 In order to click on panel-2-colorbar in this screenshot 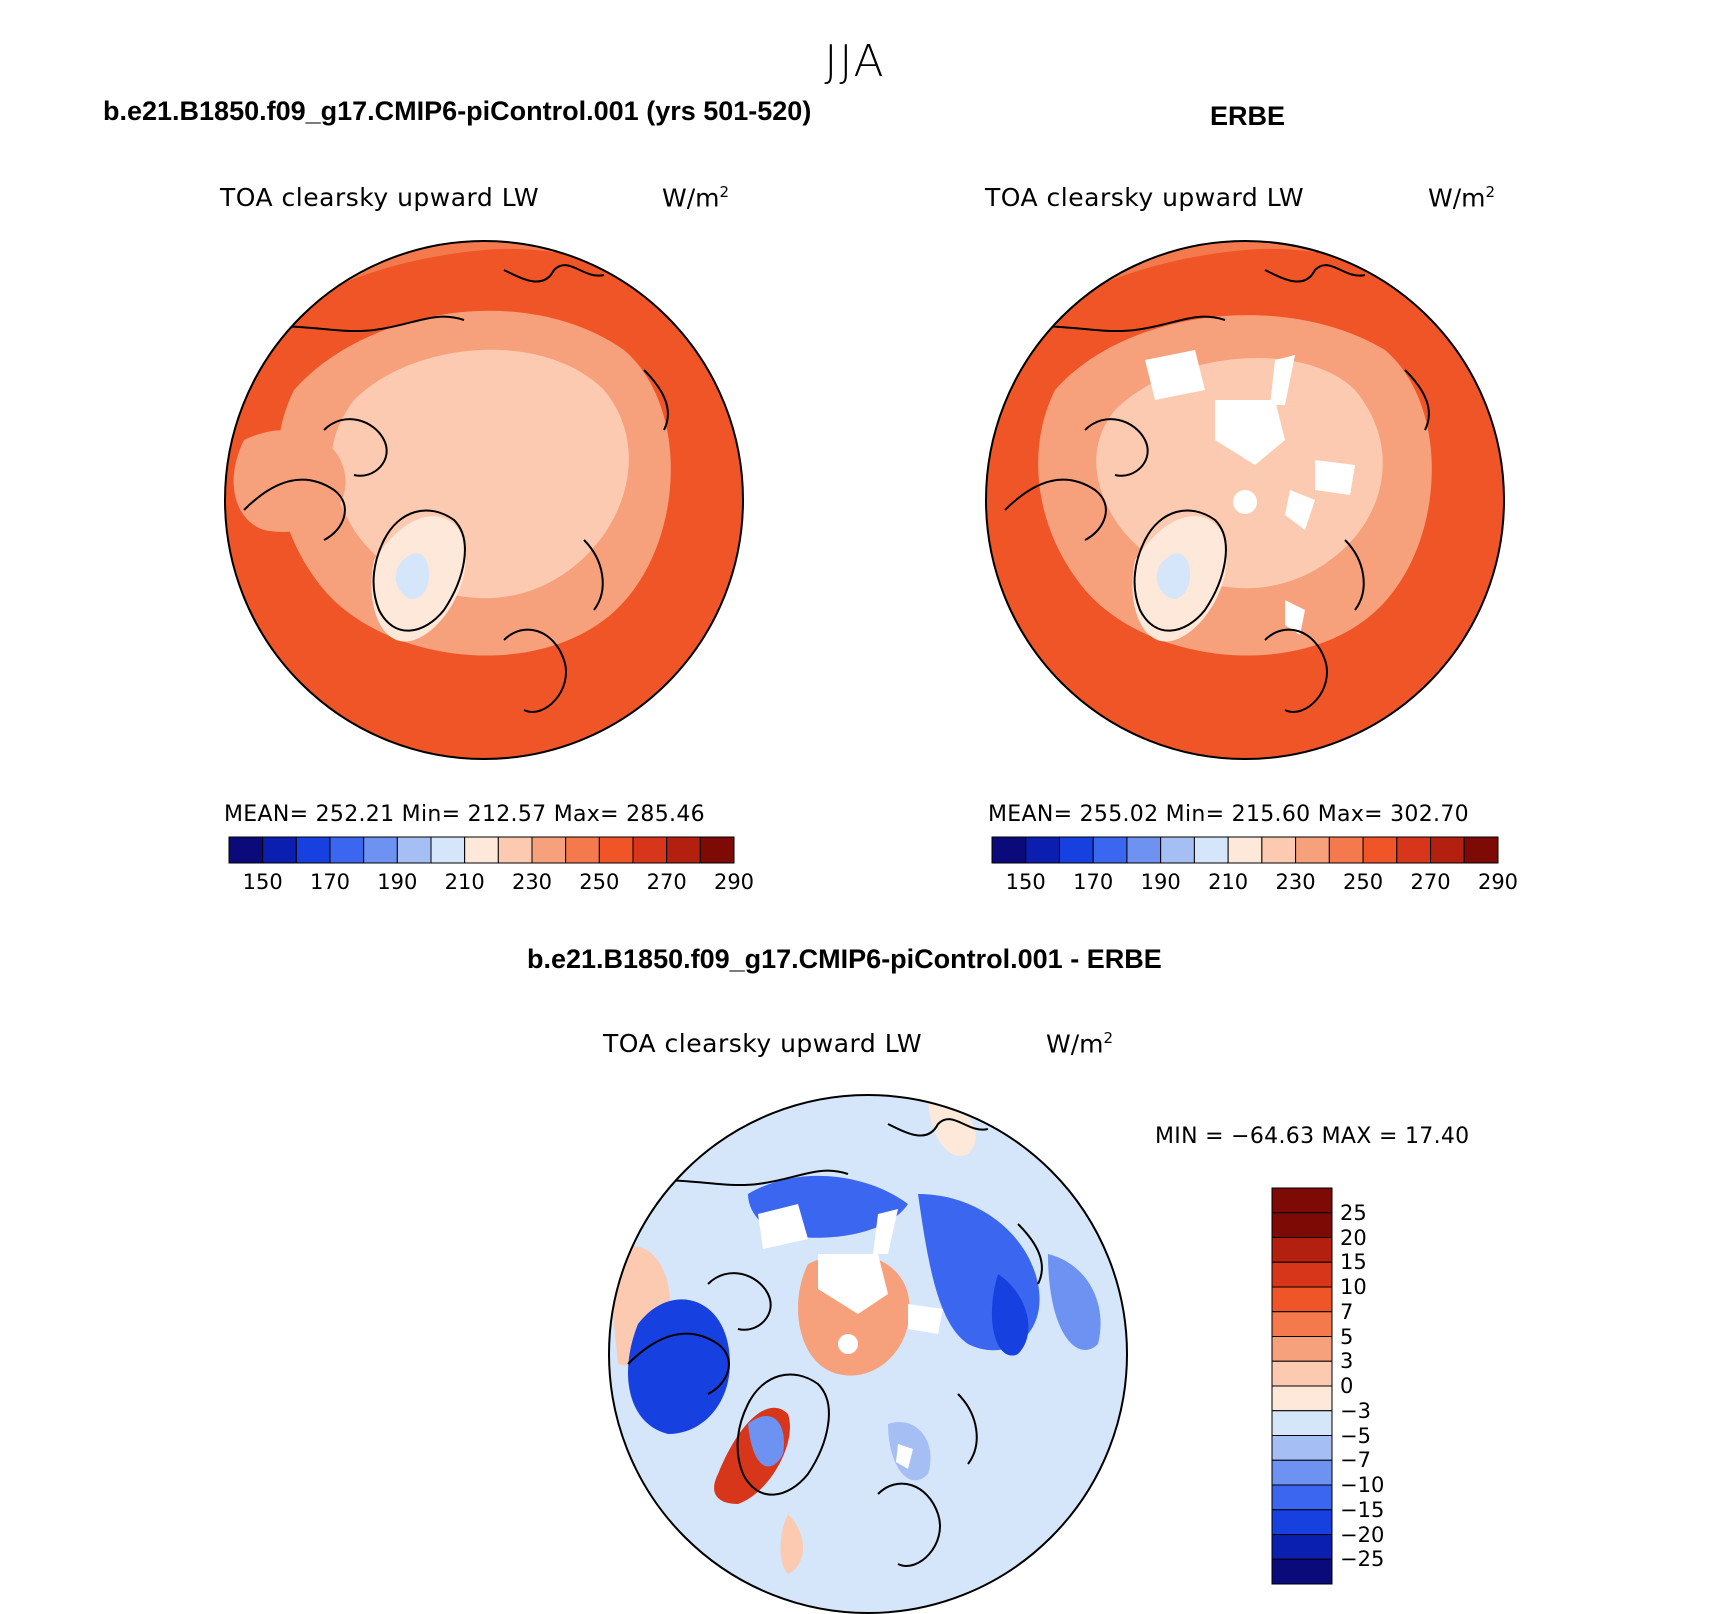, I will do `click(1245, 850)`.